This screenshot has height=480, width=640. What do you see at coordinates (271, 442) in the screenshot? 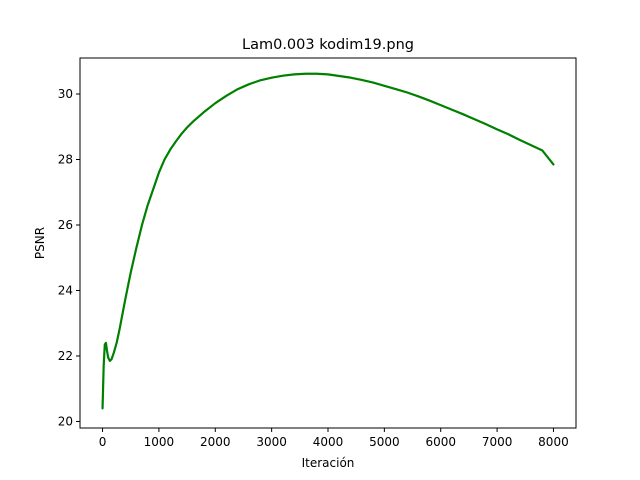
I see `x-tick-label: 3000` at bounding box center [271, 442].